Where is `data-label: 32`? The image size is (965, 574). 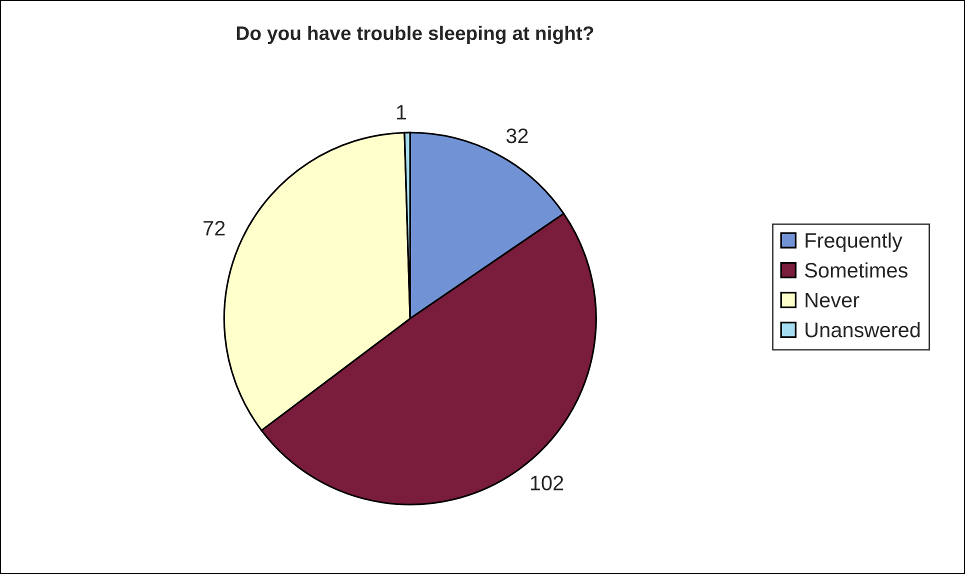 data-label: 32 is located at coordinates (517, 136).